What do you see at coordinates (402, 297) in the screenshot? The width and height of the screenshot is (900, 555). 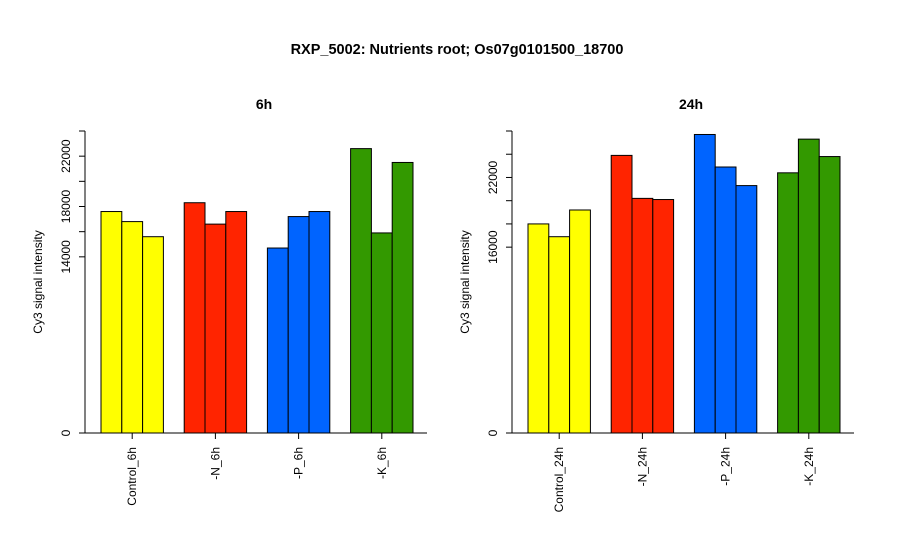 I see `bar--K_6h-3` at bounding box center [402, 297].